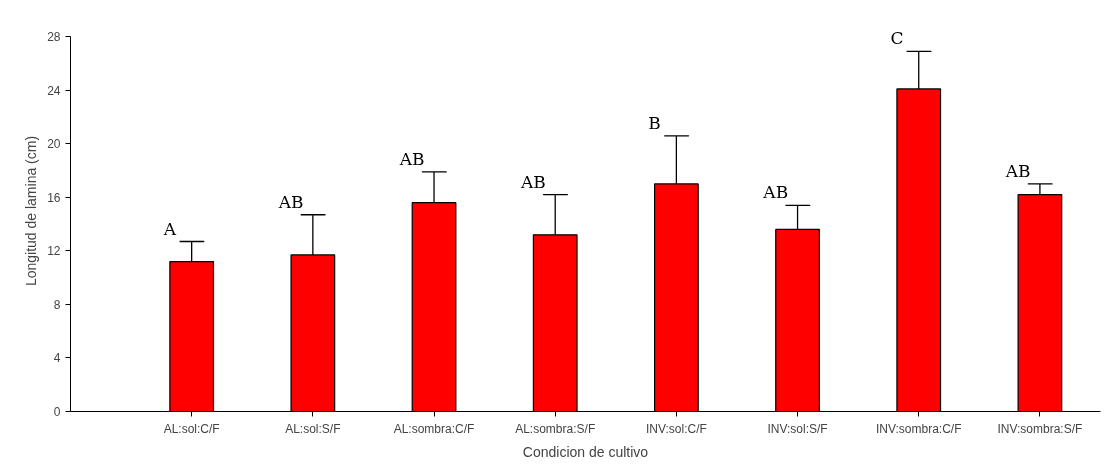 The height and width of the screenshot is (469, 1118). I want to click on y-tick-label: 16, so click(54, 197).